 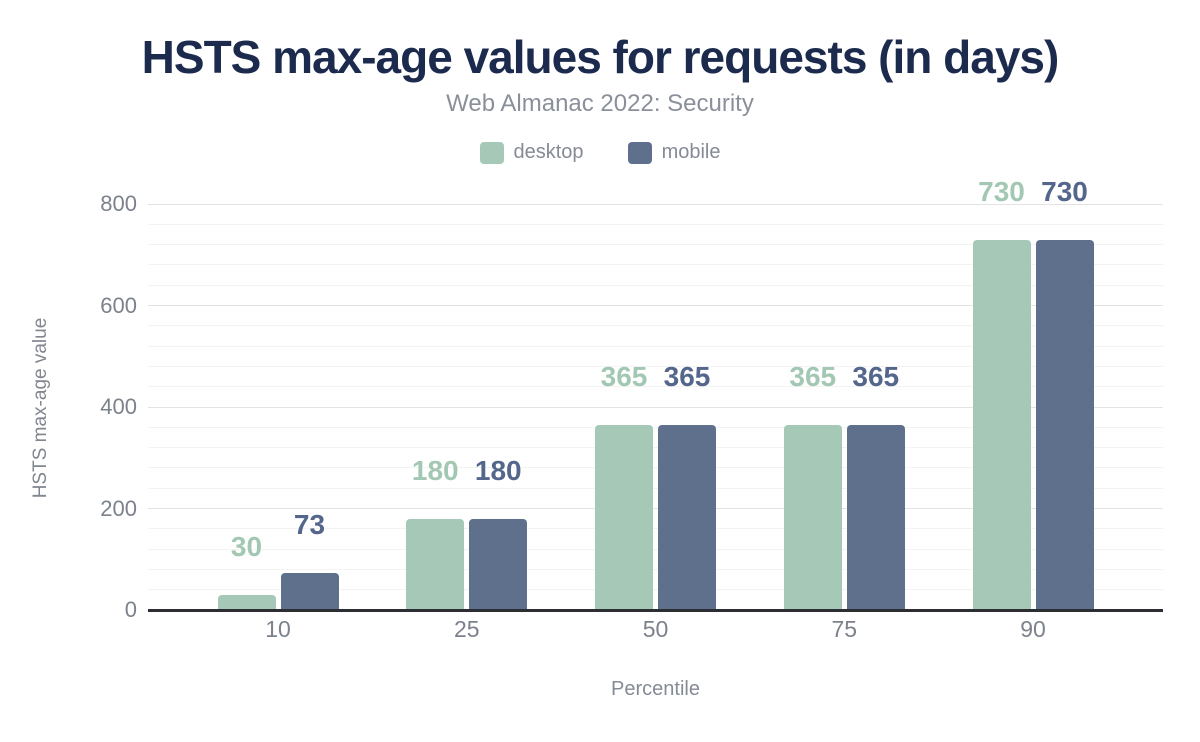 I want to click on legend-item-desktop: desktop, so click(x=531, y=152).